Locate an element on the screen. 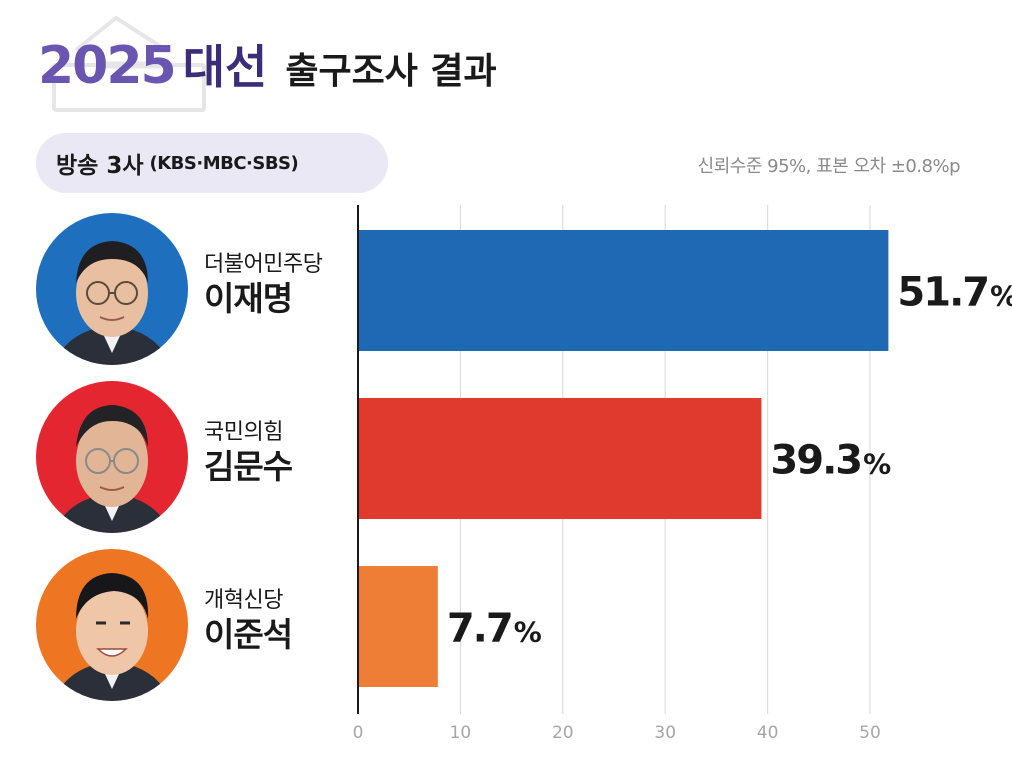 The width and height of the screenshot is (1012, 769). page-title: 2025 대선 출구조사 결과 is located at coordinates (267, 66).